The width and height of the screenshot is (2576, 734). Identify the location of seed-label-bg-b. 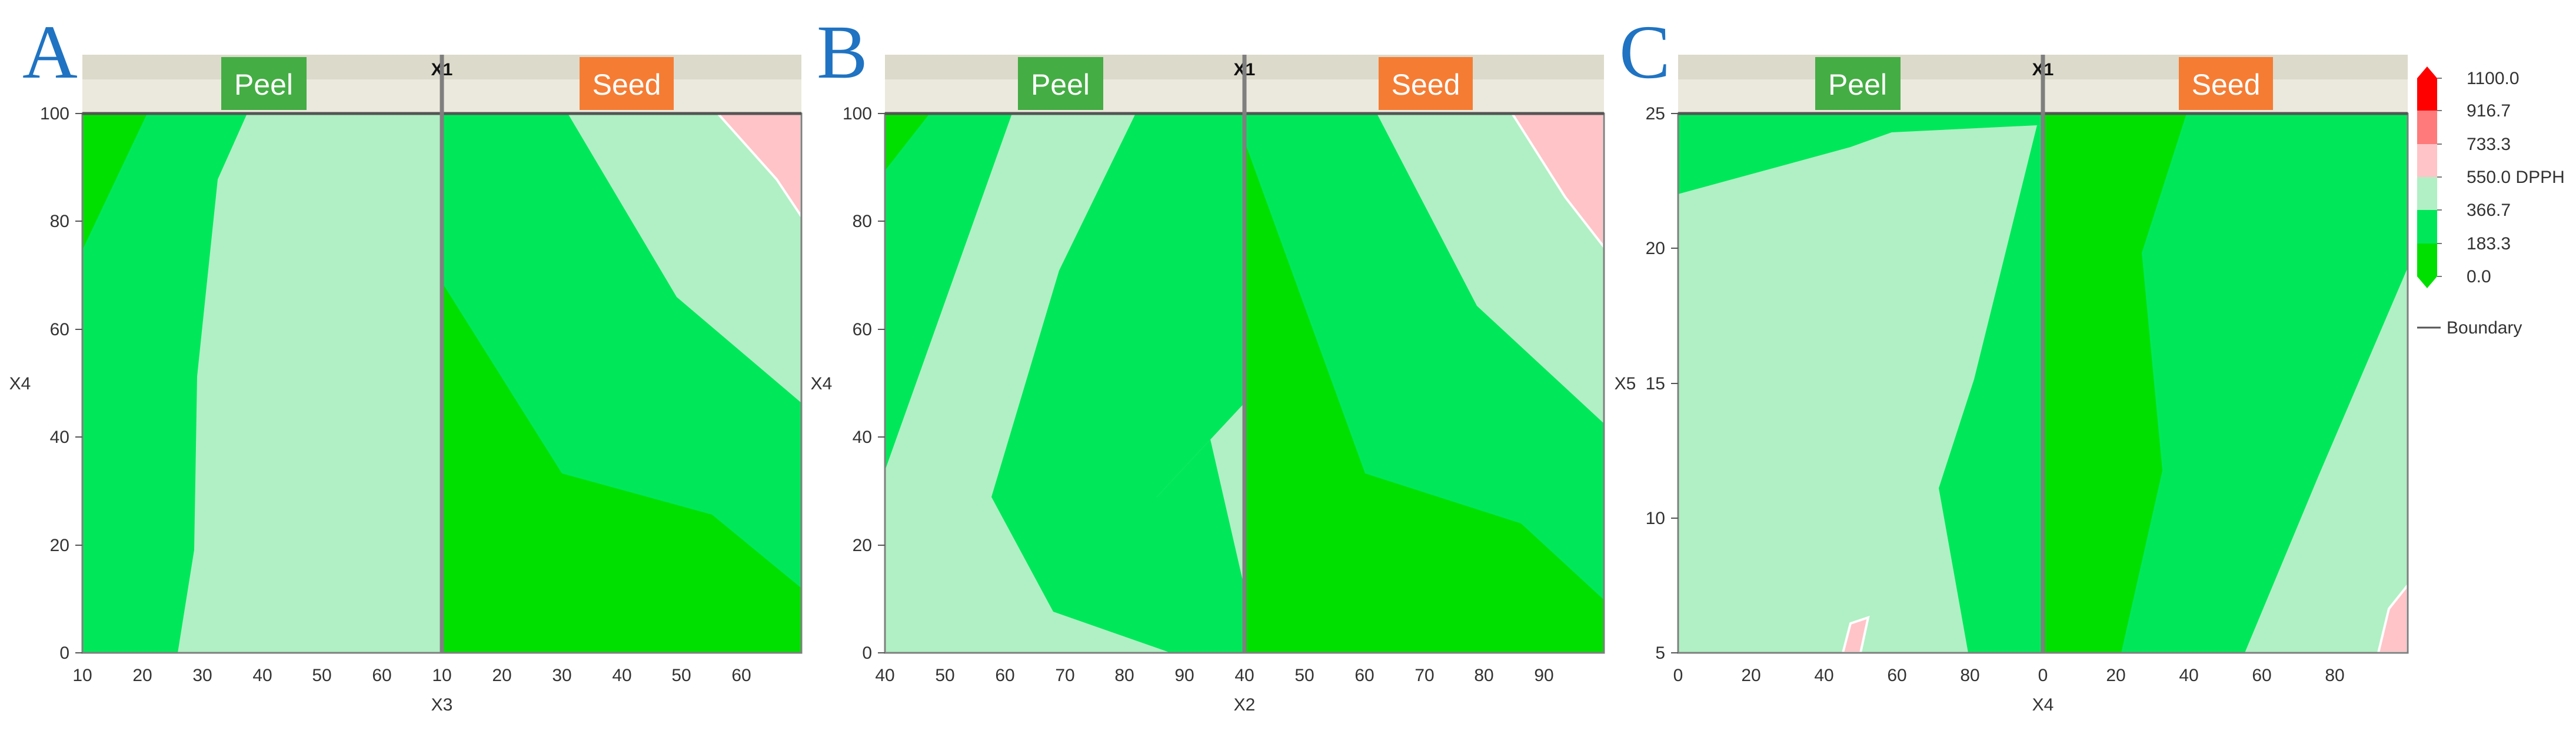
(1426, 83).